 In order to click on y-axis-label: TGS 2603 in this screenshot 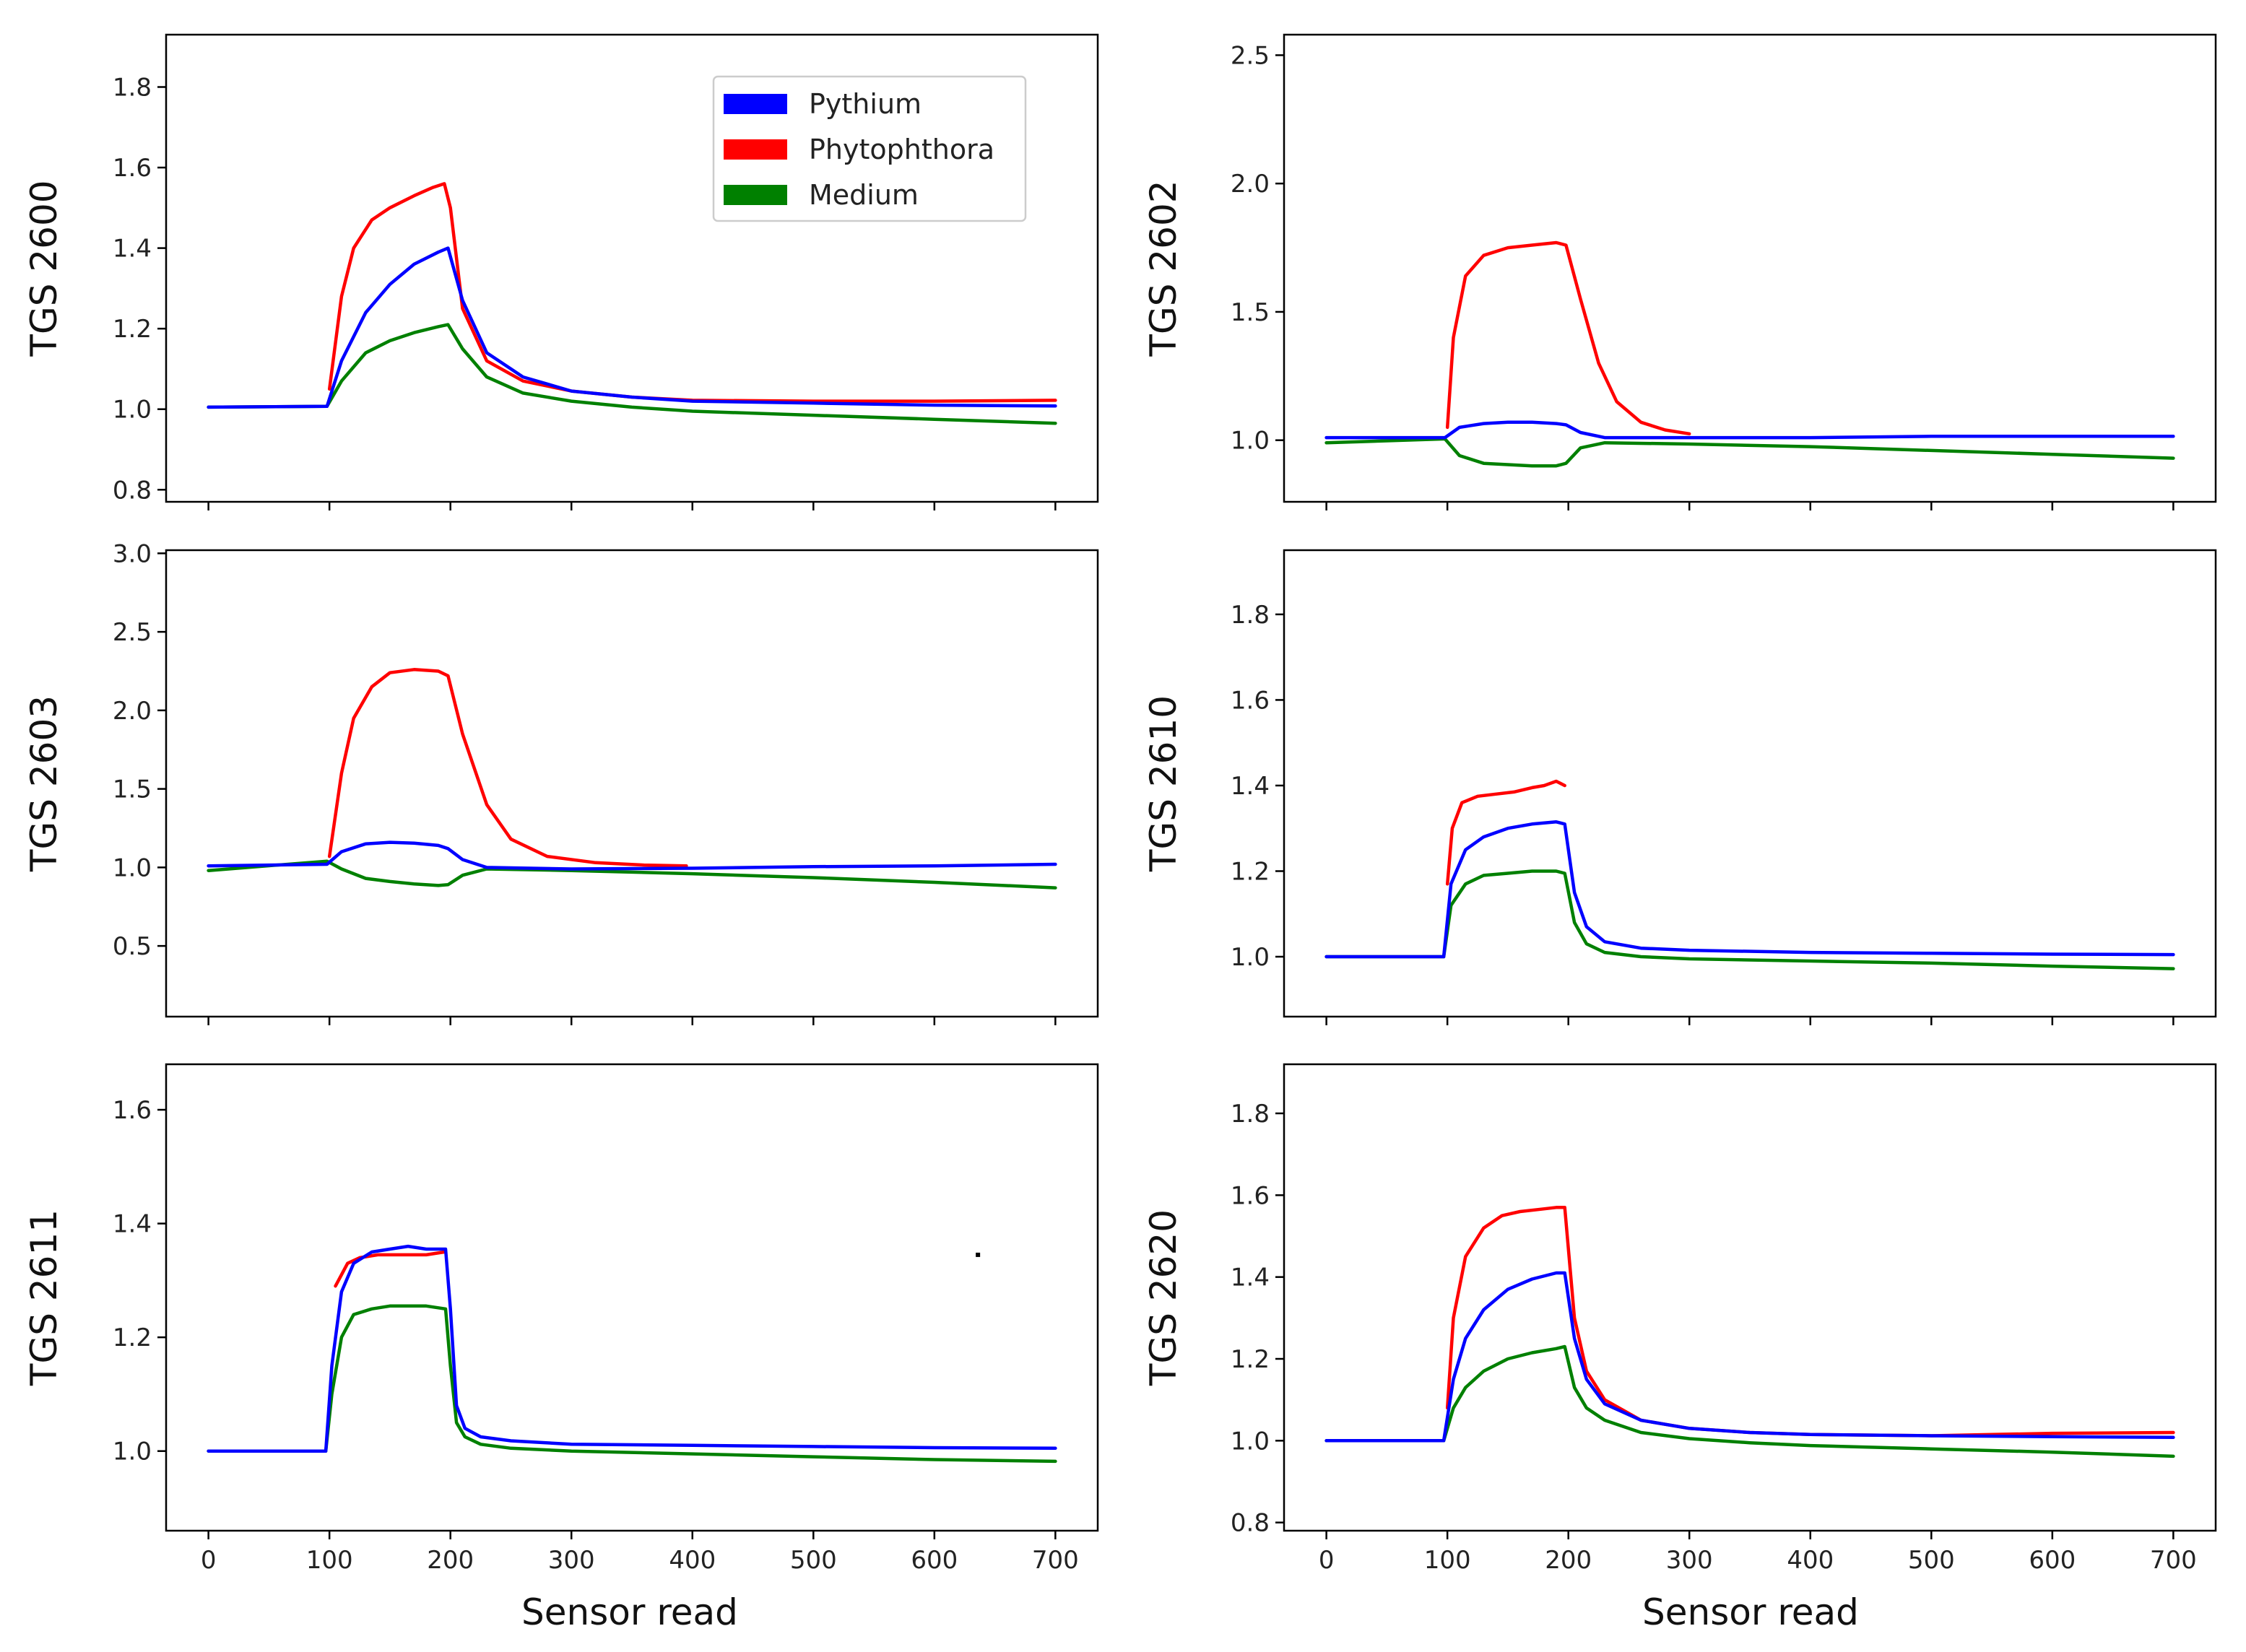, I will do `click(44, 783)`.